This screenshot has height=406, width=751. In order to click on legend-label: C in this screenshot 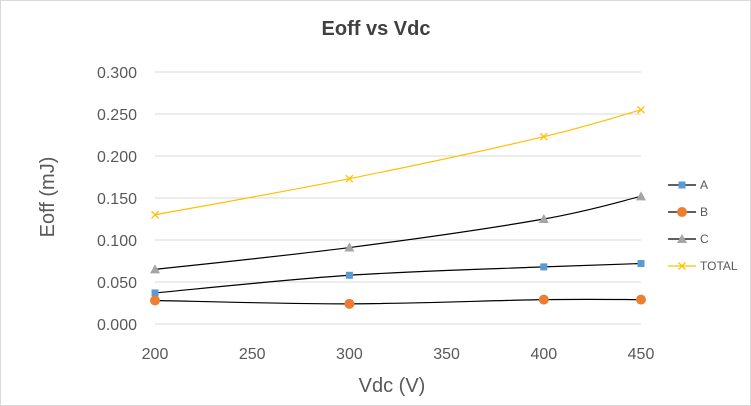, I will do `click(704, 239)`.